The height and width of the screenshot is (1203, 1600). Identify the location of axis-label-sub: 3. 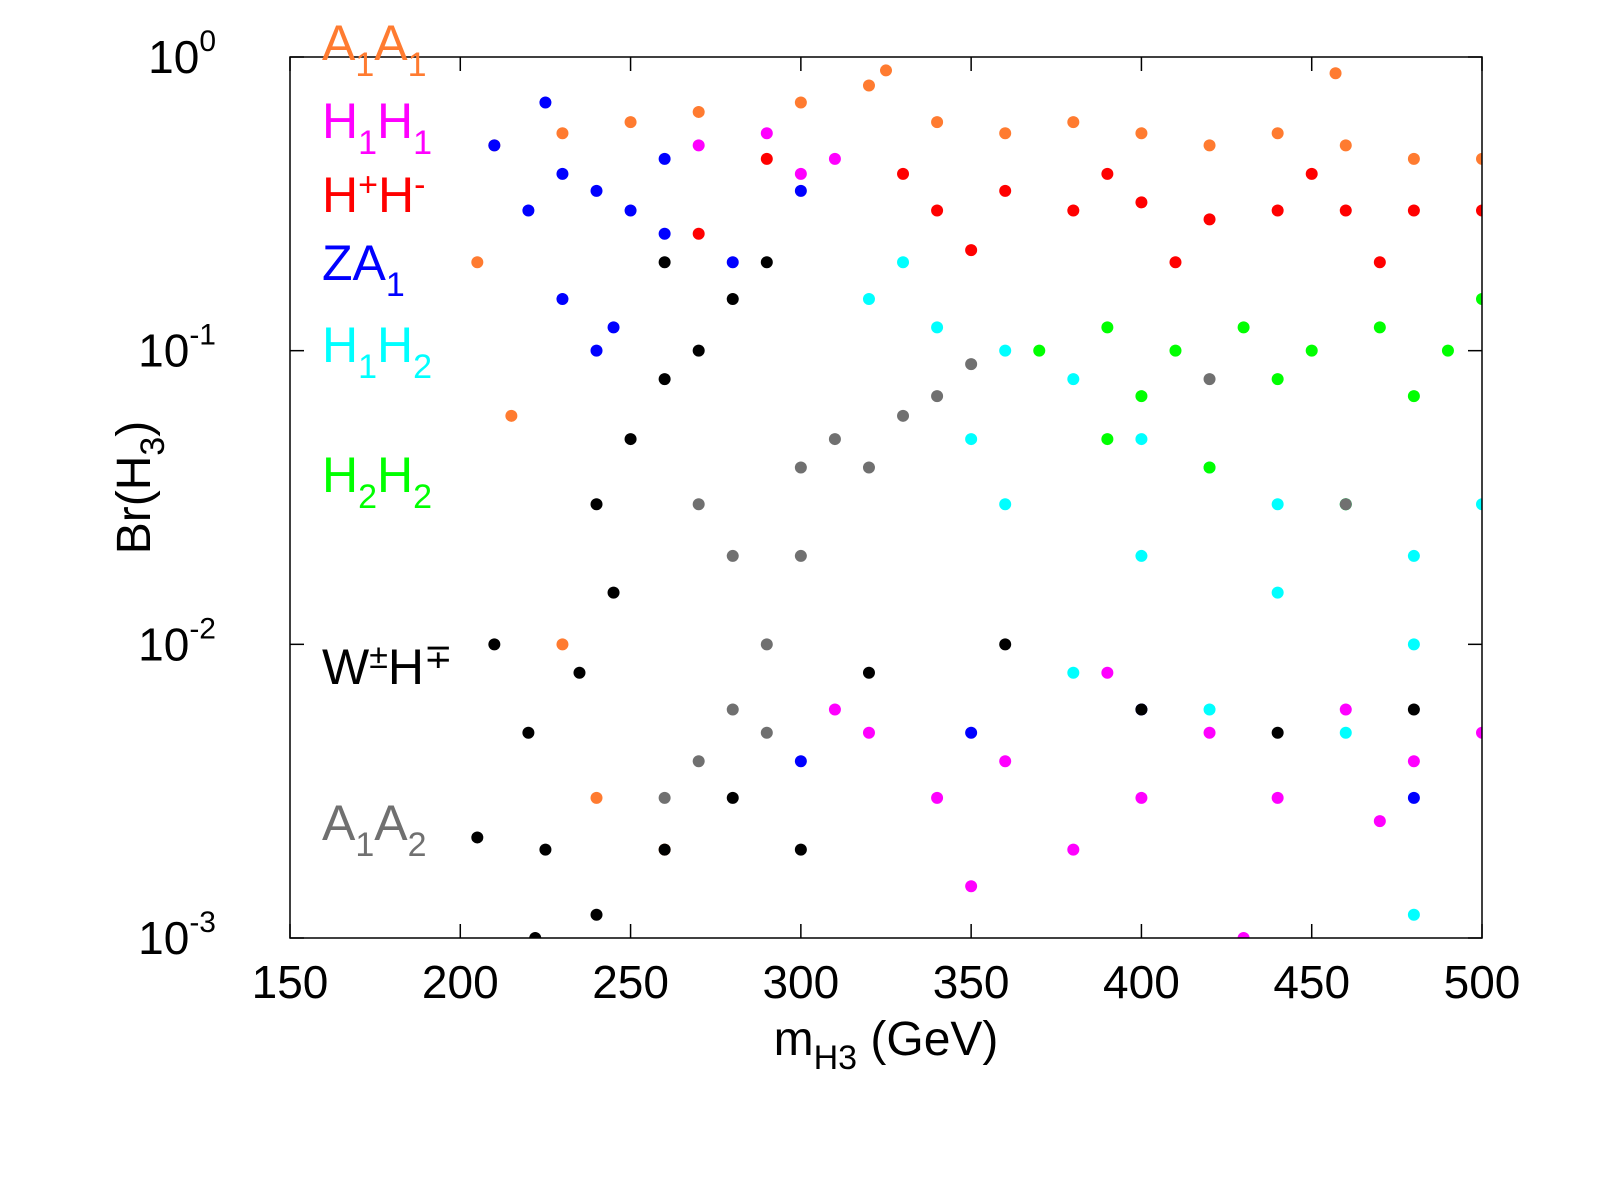
(153, 446).